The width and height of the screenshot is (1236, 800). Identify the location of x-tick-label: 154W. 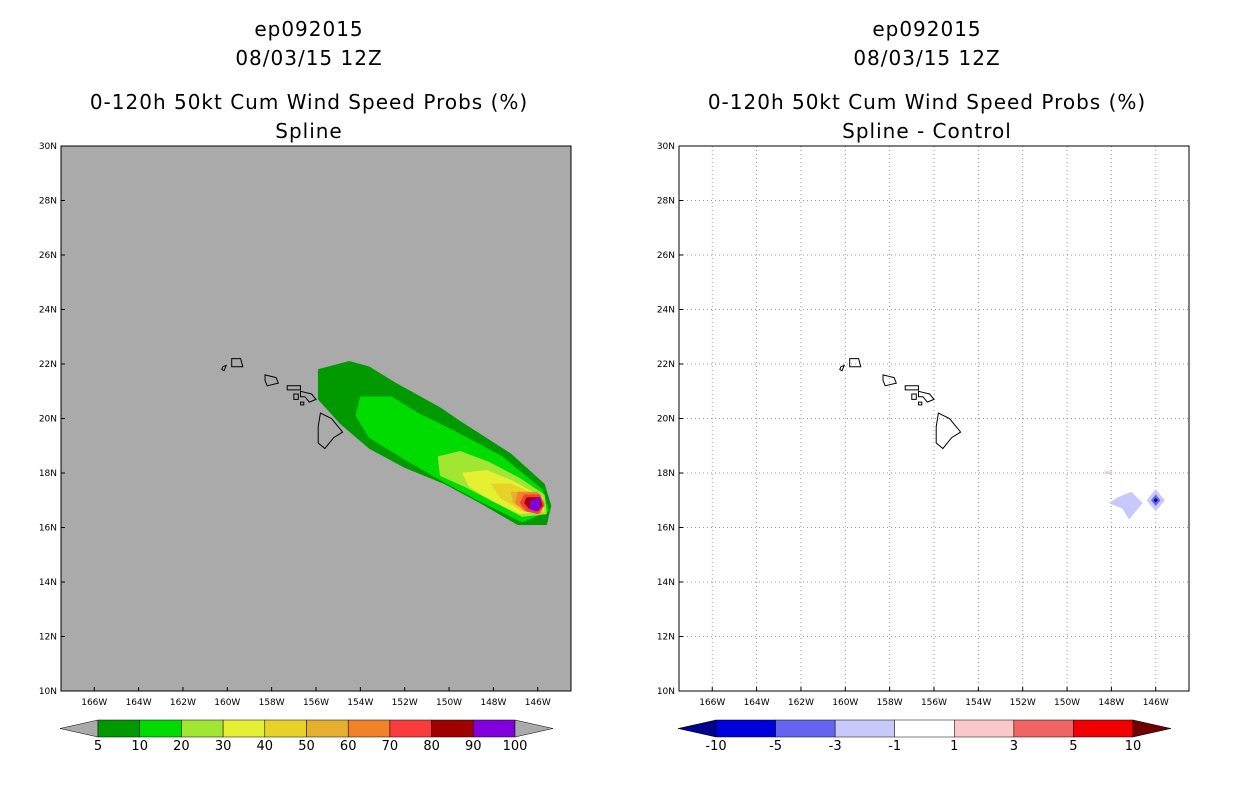
(360, 703).